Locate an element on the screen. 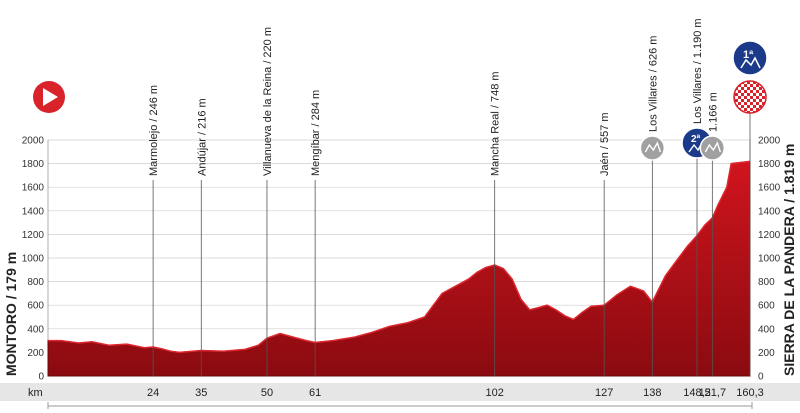  y-tick-label-right: 1600 is located at coordinates (769, 188).